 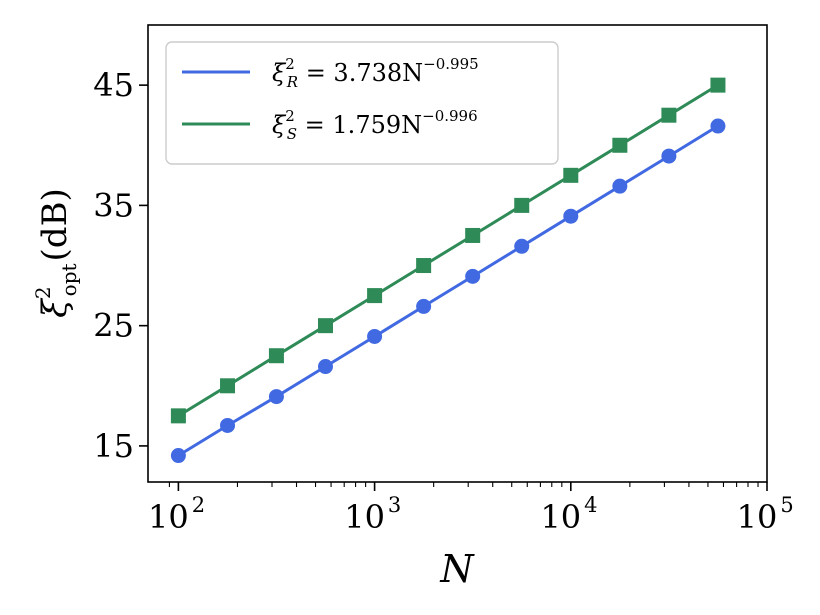 I want to click on x-tick-exponent: 5, so click(x=786, y=505).